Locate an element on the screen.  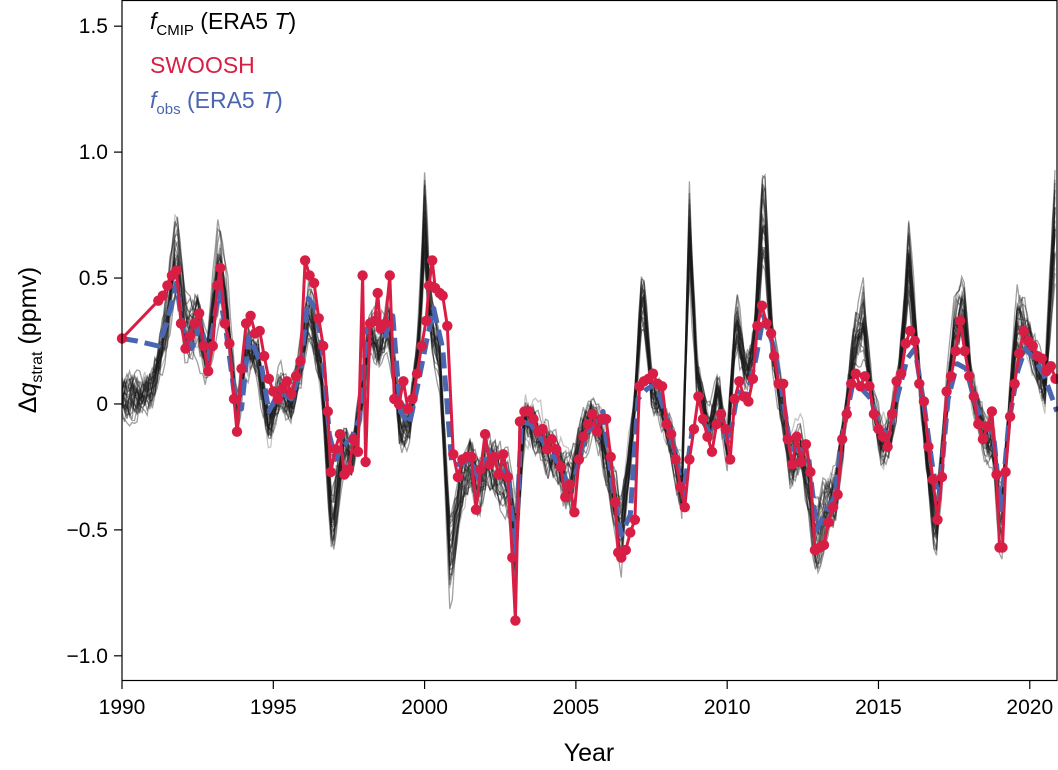
legend-fcmip-f: f is located at coordinates (154, 21).